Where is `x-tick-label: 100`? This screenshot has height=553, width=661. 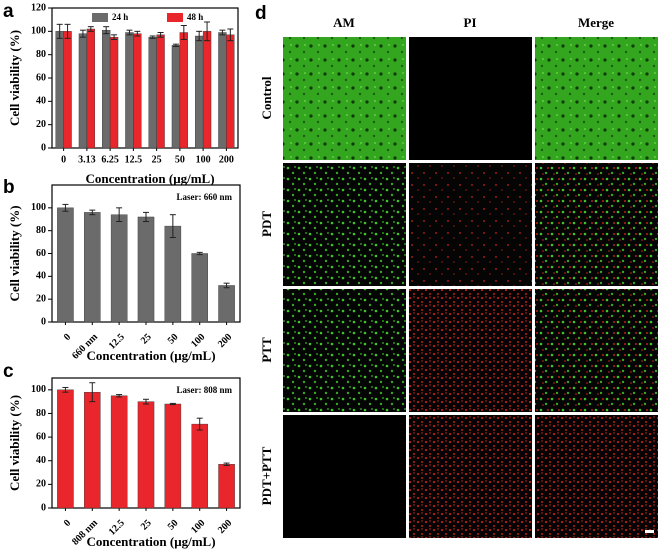
x-tick-label: 100 is located at coordinates (203, 159).